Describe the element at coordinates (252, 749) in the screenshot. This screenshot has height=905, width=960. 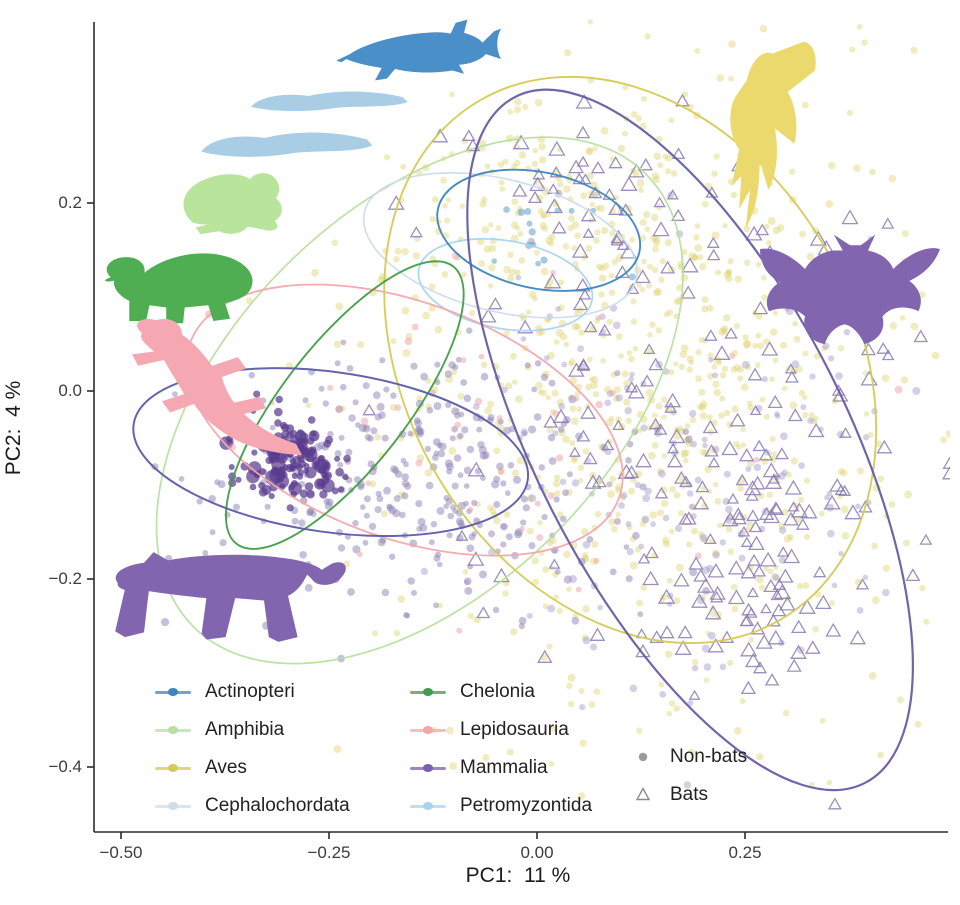
I see `legend-taxa-column-1: Actinopteri Amphibia Aves Cephalochordata` at that location.